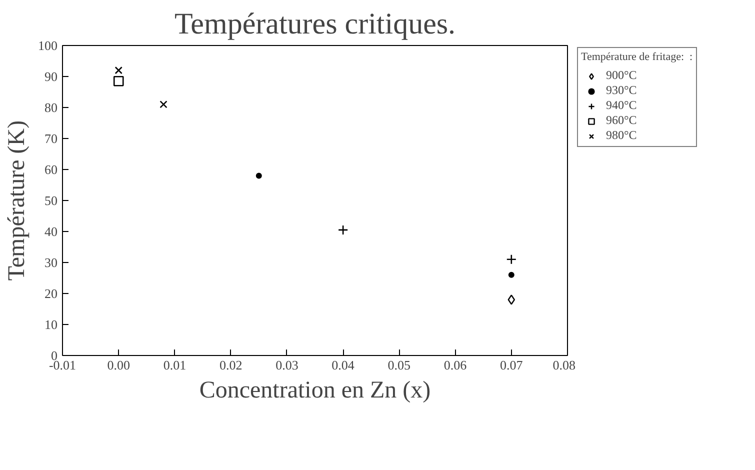  I want to click on y-axis-title: Température (K), so click(17, 200).